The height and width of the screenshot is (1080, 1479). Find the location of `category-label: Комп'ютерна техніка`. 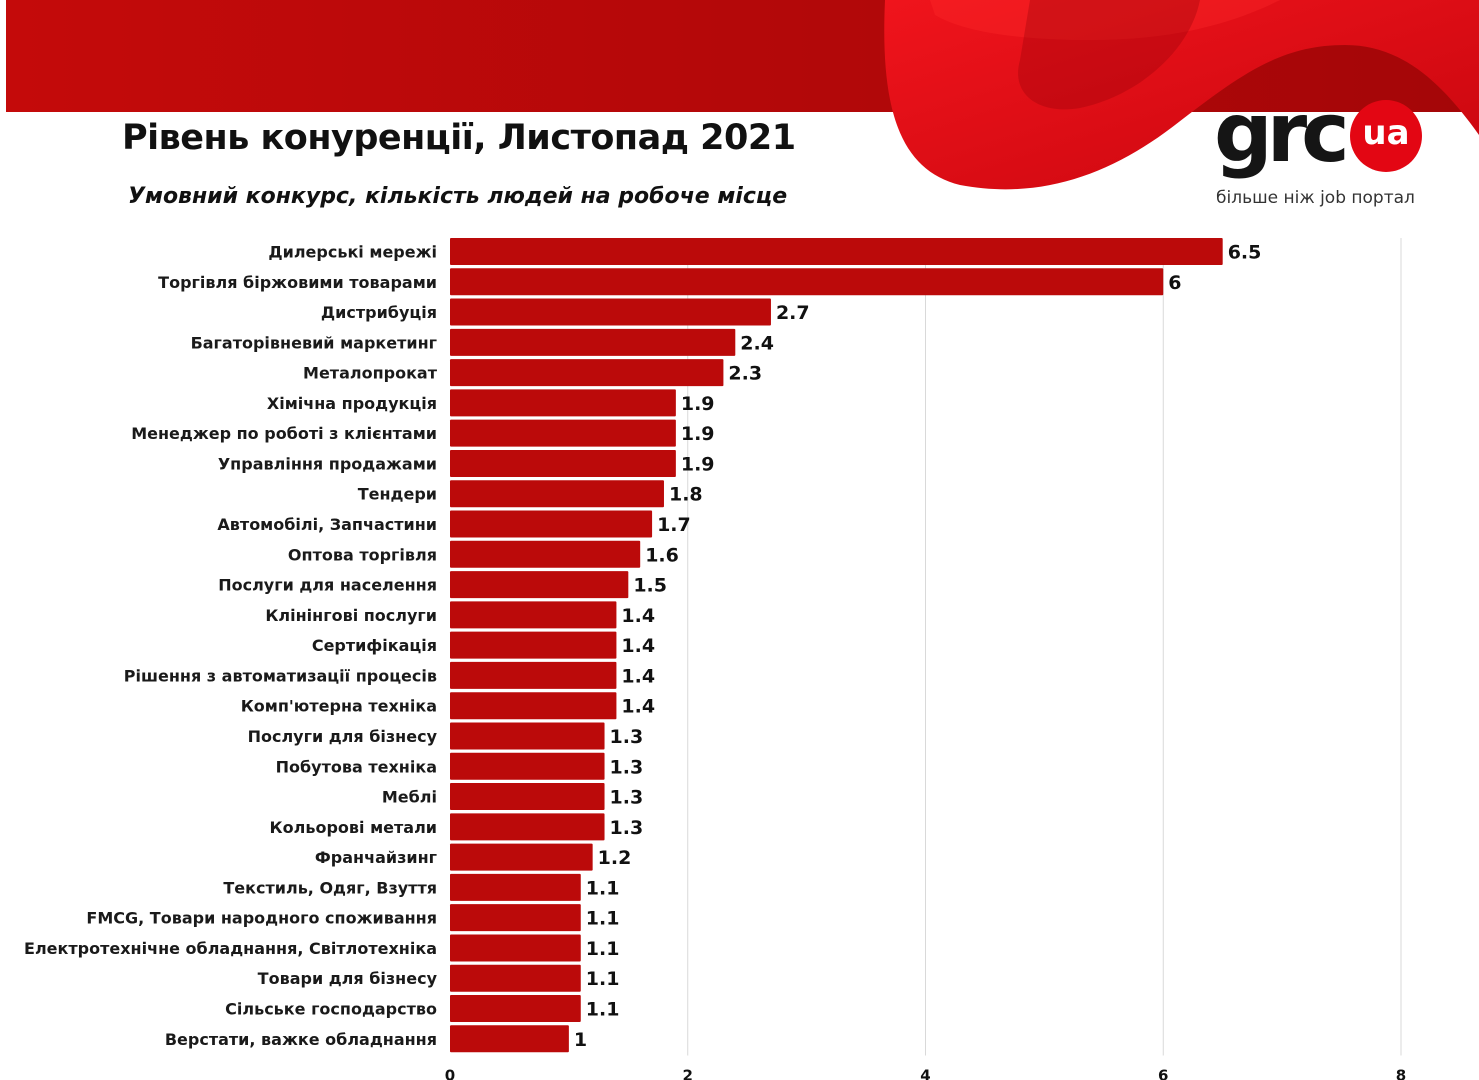

category-label: Комп'ютерна техніка is located at coordinates (339, 706).